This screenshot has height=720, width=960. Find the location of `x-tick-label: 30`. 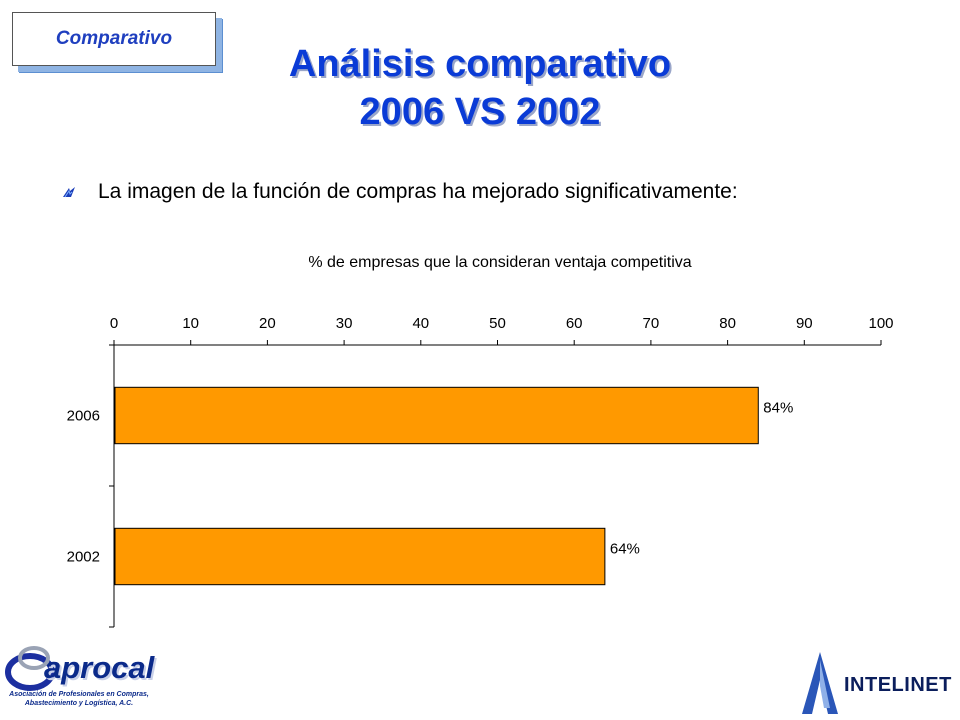

x-tick-label: 30 is located at coordinates (344, 323).